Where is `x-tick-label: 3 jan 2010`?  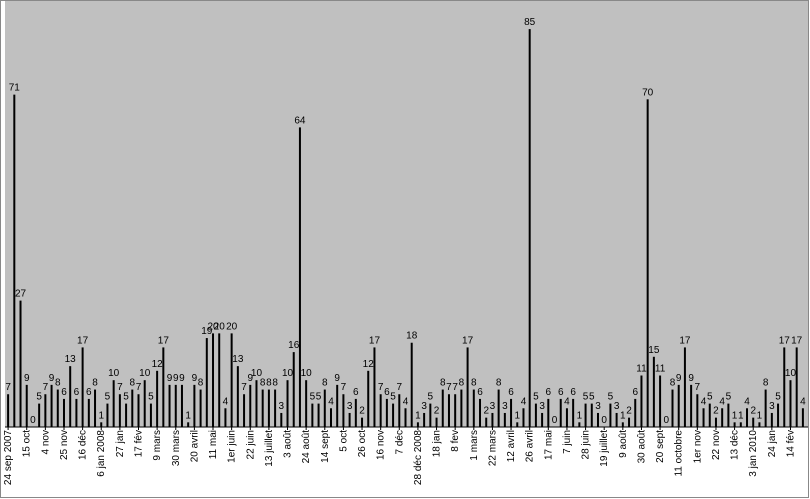
x-tick-label: 3 jan 2010 is located at coordinates (753, 453).